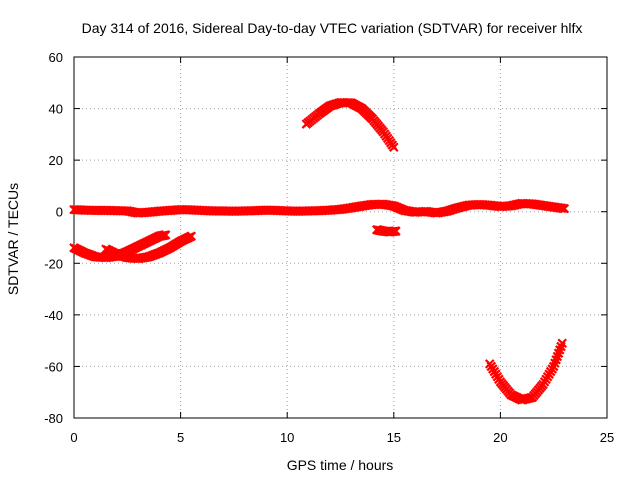 The height and width of the screenshot is (480, 640). What do you see at coordinates (350, 125) in the screenshot?
I see `series-arc-pos-high` at bounding box center [350, 125].